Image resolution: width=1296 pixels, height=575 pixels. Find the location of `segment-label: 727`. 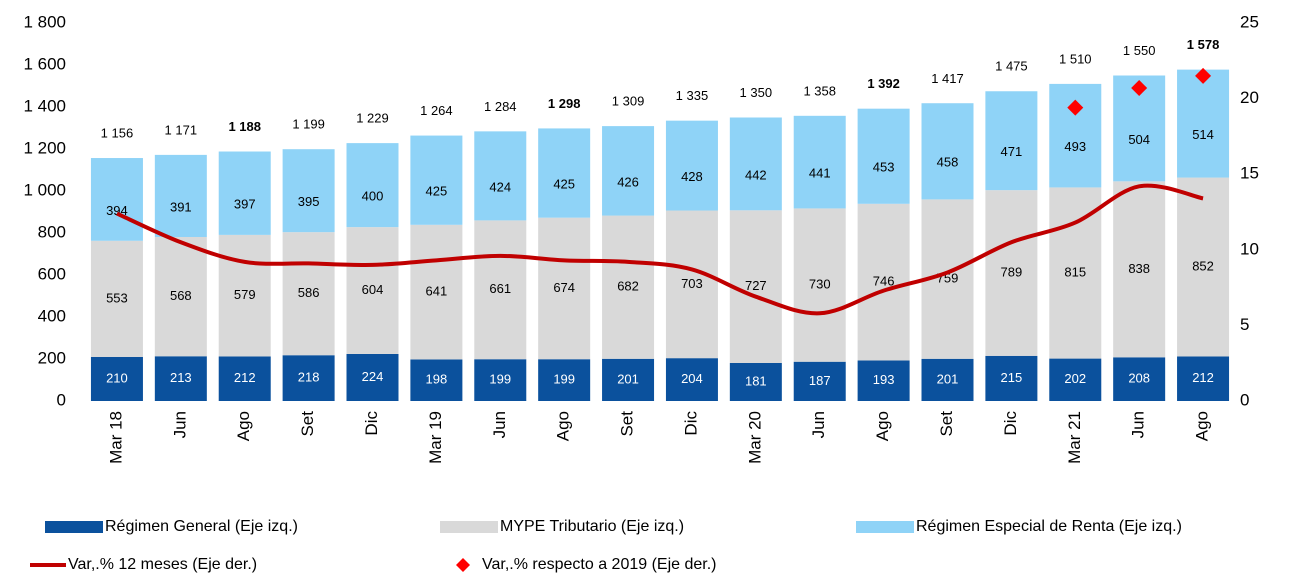

segment-label: 727 is located at coordinates (756, 285).